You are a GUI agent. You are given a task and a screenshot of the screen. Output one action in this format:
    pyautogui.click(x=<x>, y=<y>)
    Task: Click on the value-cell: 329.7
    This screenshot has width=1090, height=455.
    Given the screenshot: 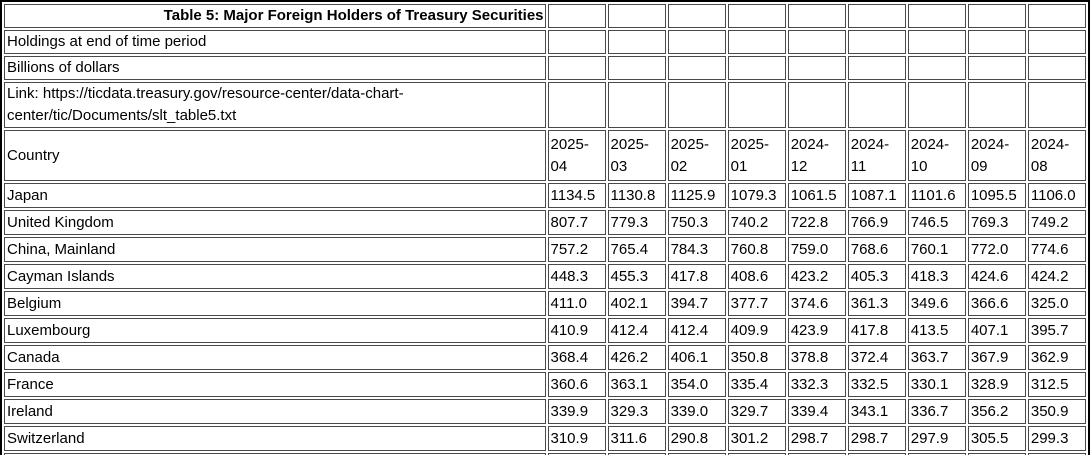 What is the action you would take?
    pyautogui.click(x=756, y=411)
    